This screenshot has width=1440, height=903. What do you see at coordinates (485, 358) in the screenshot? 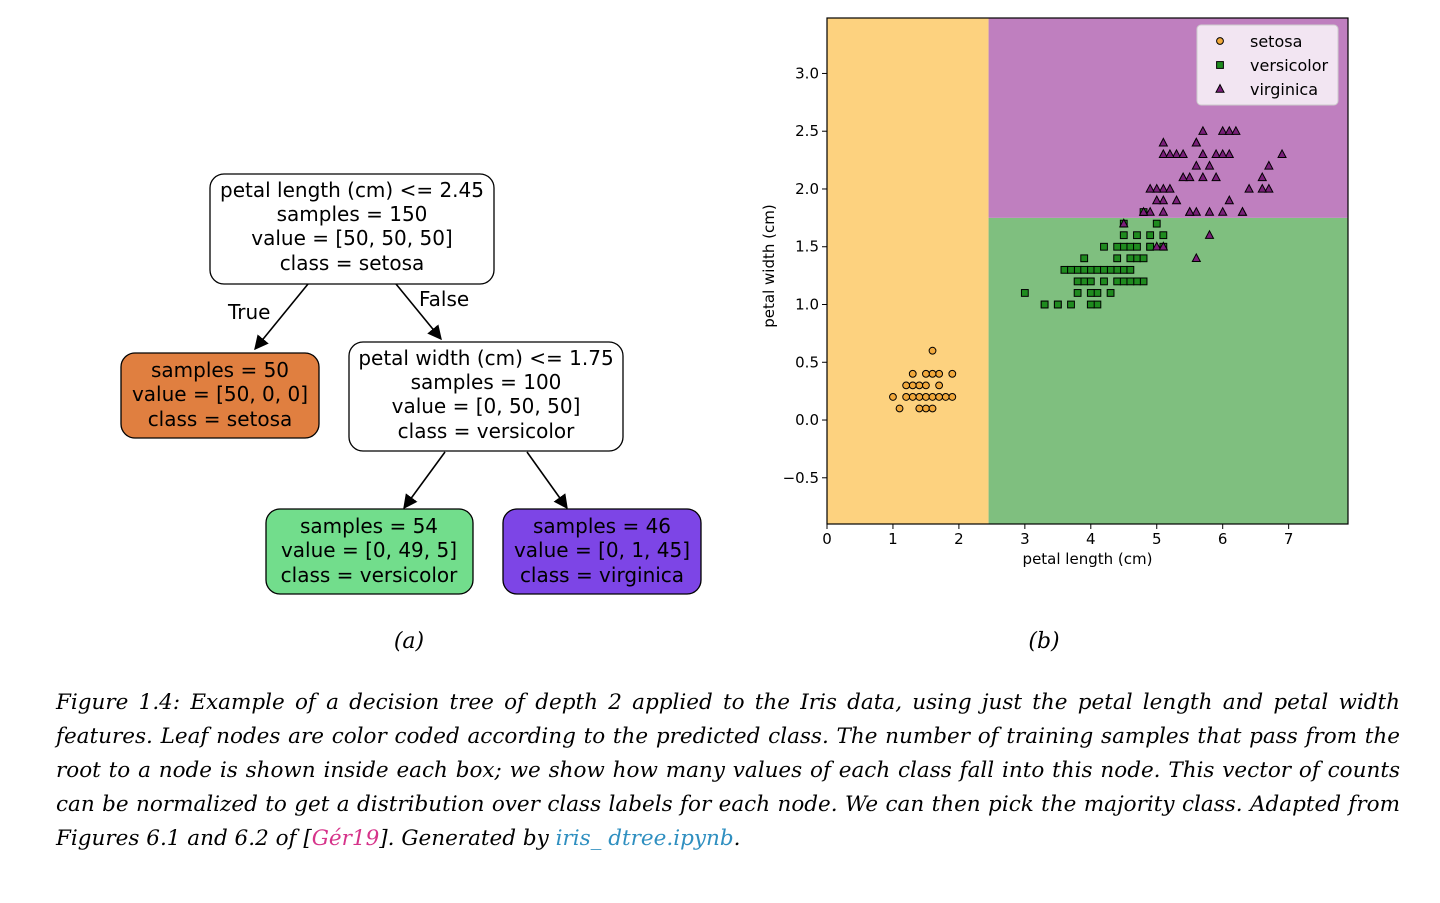
I see `node-line: petal width (cm) <= 1.75` at bounding box center [485, 358].